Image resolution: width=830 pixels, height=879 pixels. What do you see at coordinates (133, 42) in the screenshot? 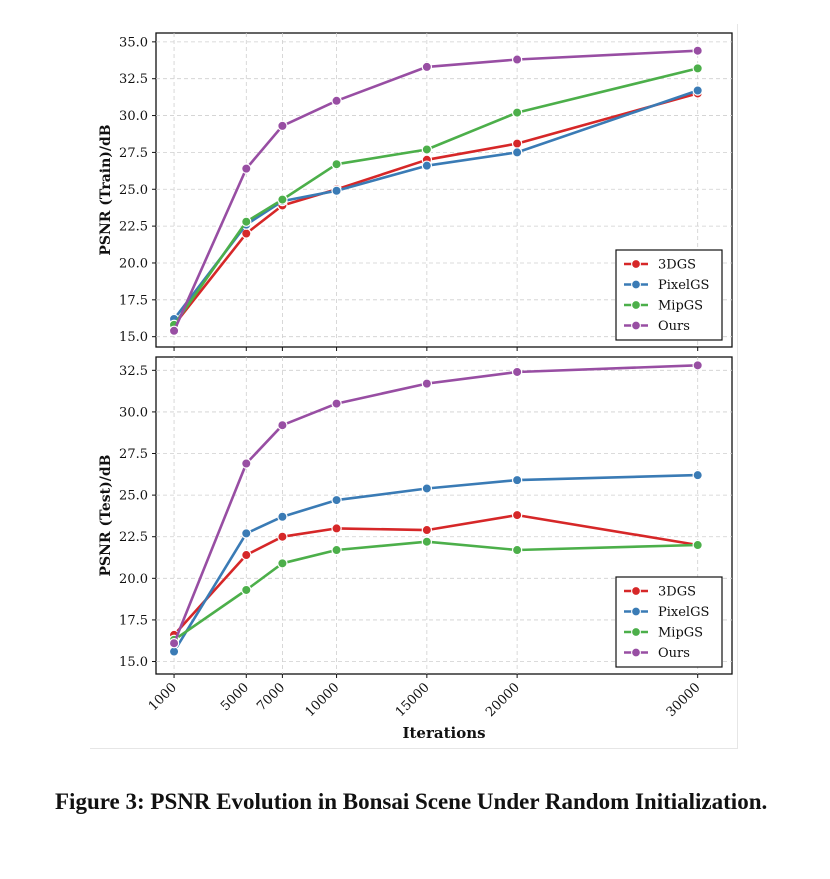
I see `train-y-tick-label: 35.0` at bounding box center [133, 42].